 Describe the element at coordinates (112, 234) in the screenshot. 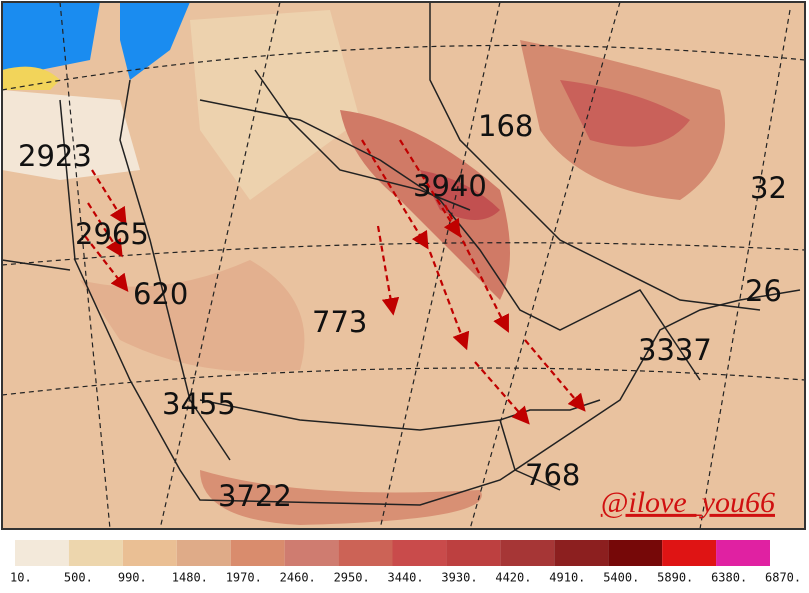

I see `map-label: 2965` at that location.